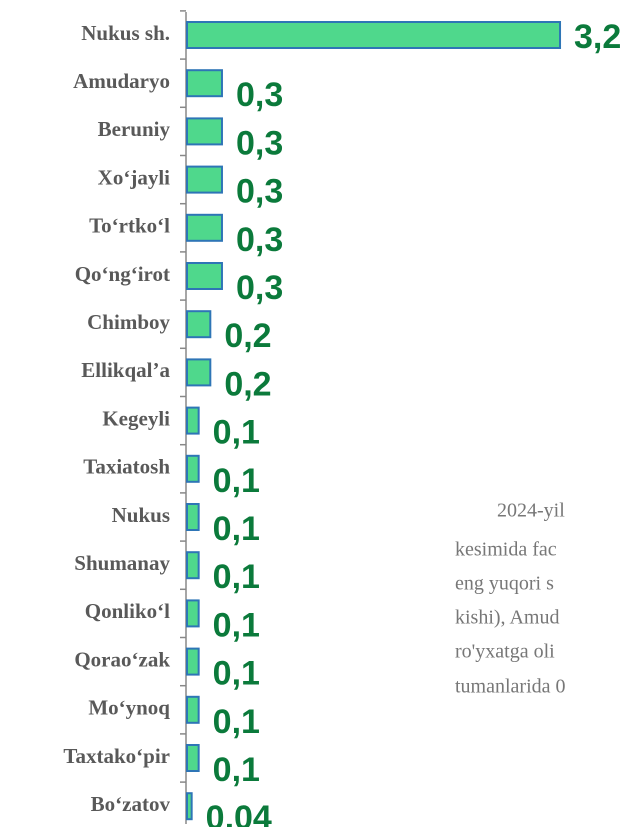 The image size is (634, 827). What do you see at coordinates (507, 618) in the screenshot?
I see `body-text: kishi), Amud` at bounding box center [507, 618].